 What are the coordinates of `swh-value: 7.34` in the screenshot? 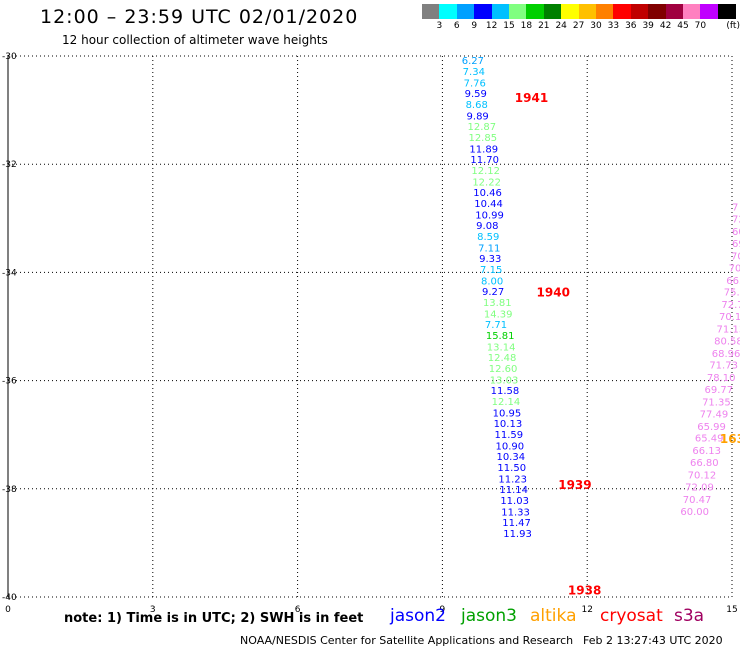 It's located at (474, 72).